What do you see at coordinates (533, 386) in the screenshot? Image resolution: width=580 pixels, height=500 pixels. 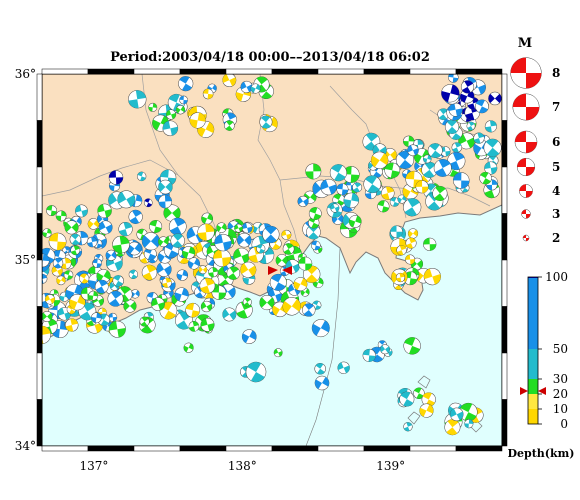 I see `depth-band` at bounding box center [533, 386].